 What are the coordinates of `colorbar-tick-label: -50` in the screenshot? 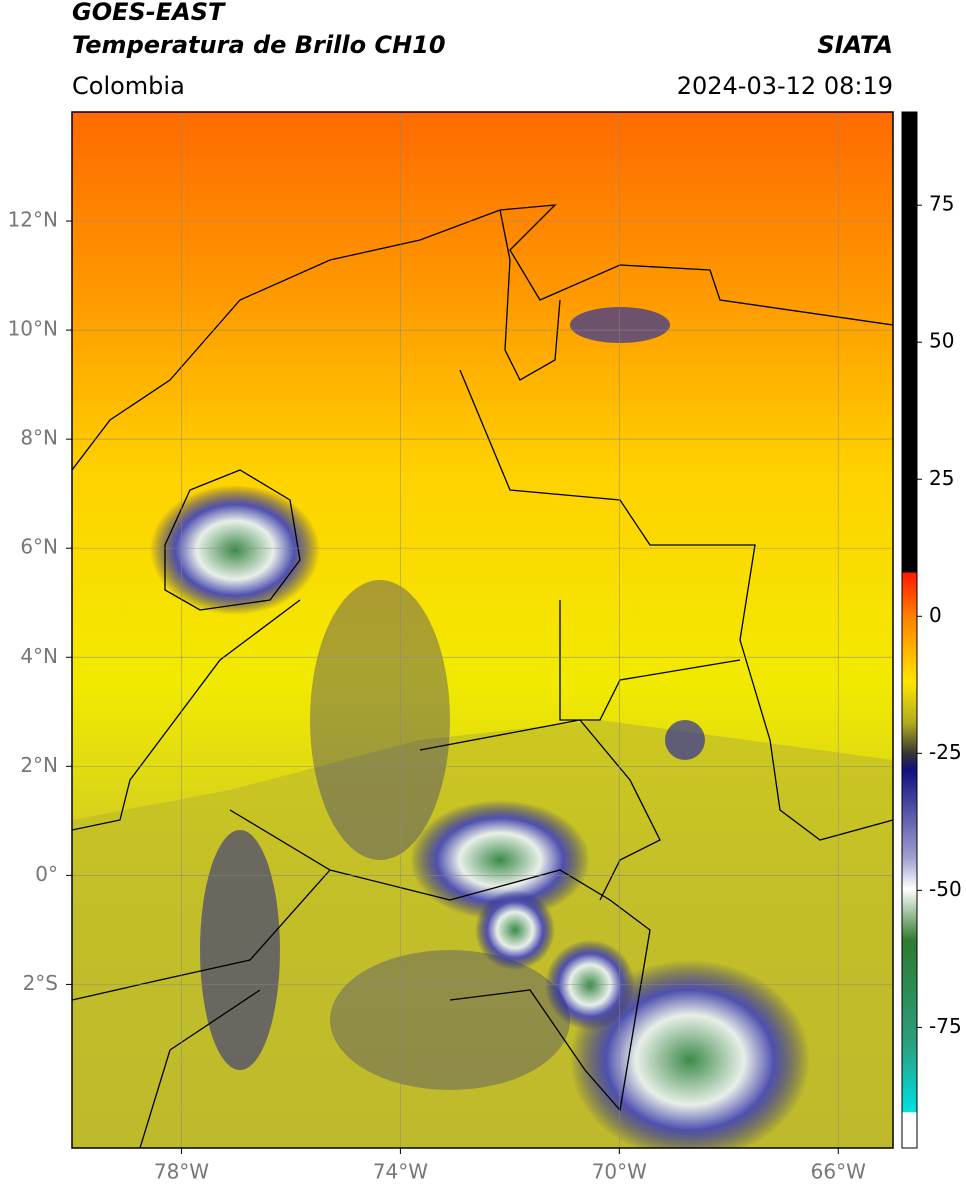 It's located at (945, 889).